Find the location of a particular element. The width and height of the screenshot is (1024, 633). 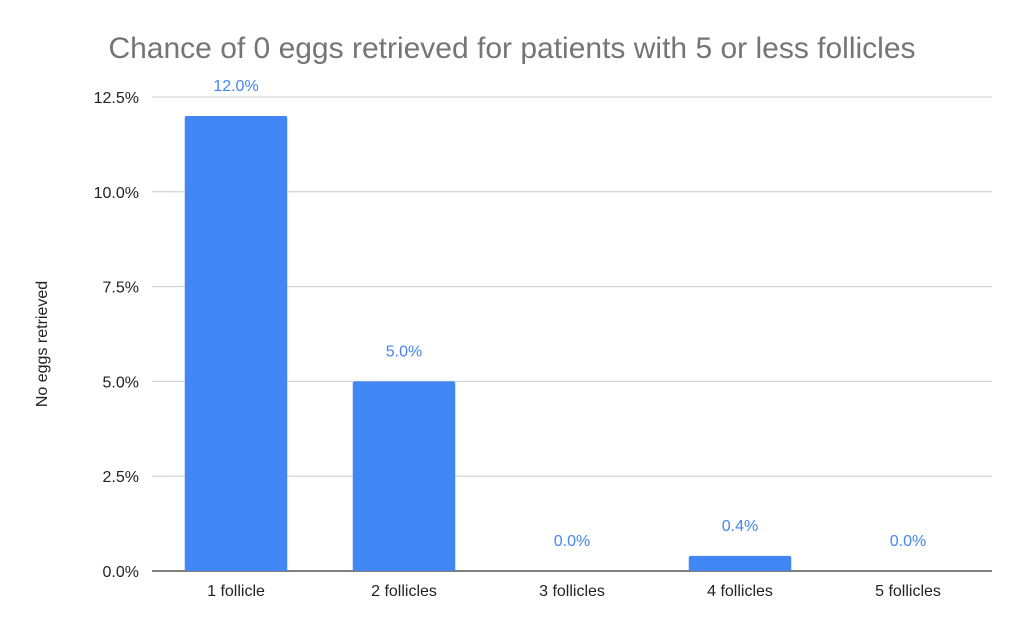

data-label: 12.0% is located at coordinates (235, 86).